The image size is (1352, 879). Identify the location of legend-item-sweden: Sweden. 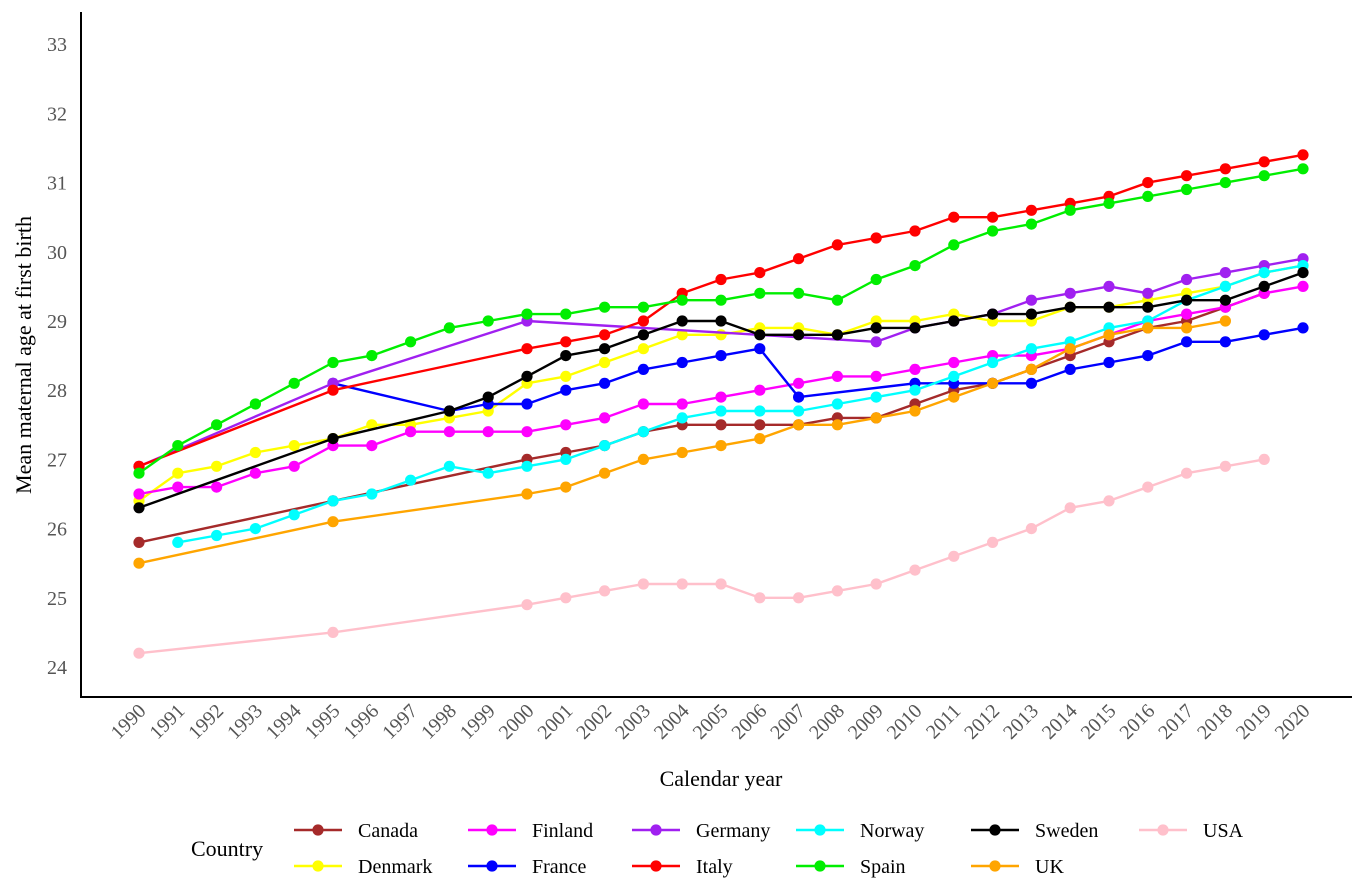
(1034, 831).